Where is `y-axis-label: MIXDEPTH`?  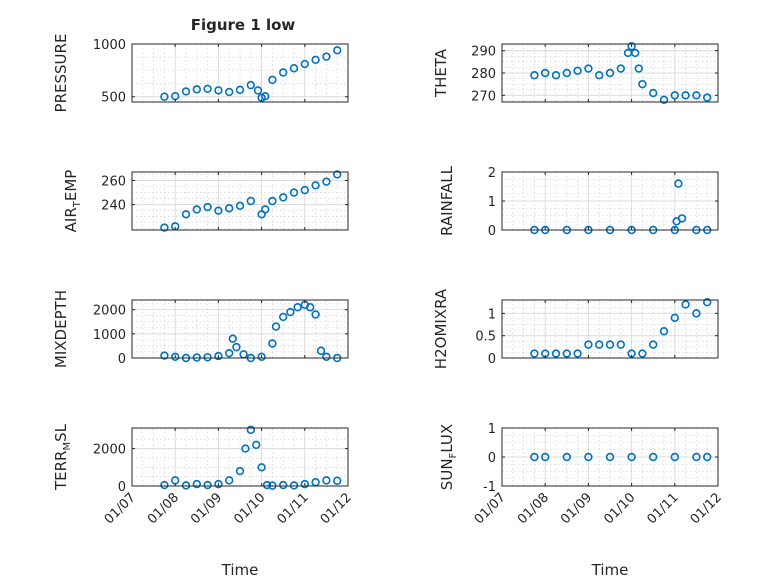
y-axis-label: MIXDEPTH is located at coordinates (61, 329).